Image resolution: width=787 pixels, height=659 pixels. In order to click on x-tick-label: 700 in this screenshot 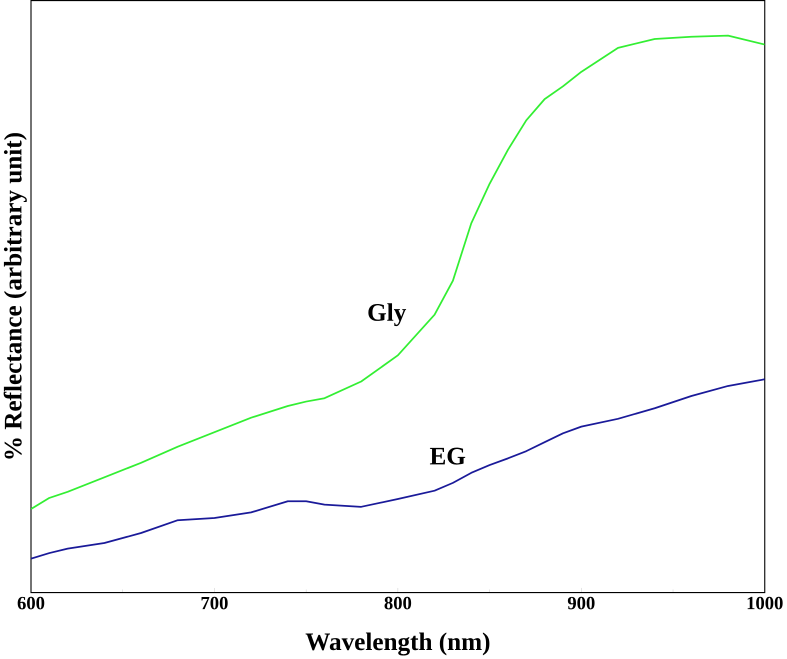, I will do `click(215, 603)`.